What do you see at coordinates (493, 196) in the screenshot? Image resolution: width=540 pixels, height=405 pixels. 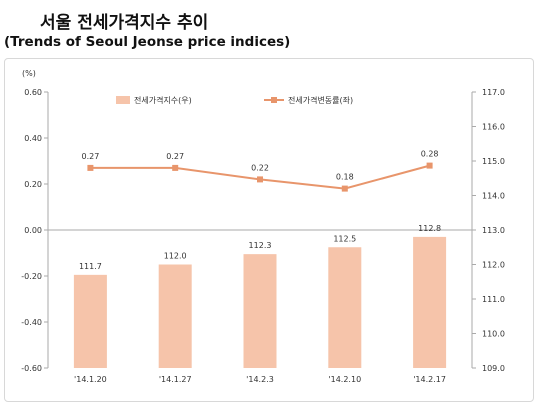 I see `right-axis-tick-label: 114.0` at bounding box center [493, 196].